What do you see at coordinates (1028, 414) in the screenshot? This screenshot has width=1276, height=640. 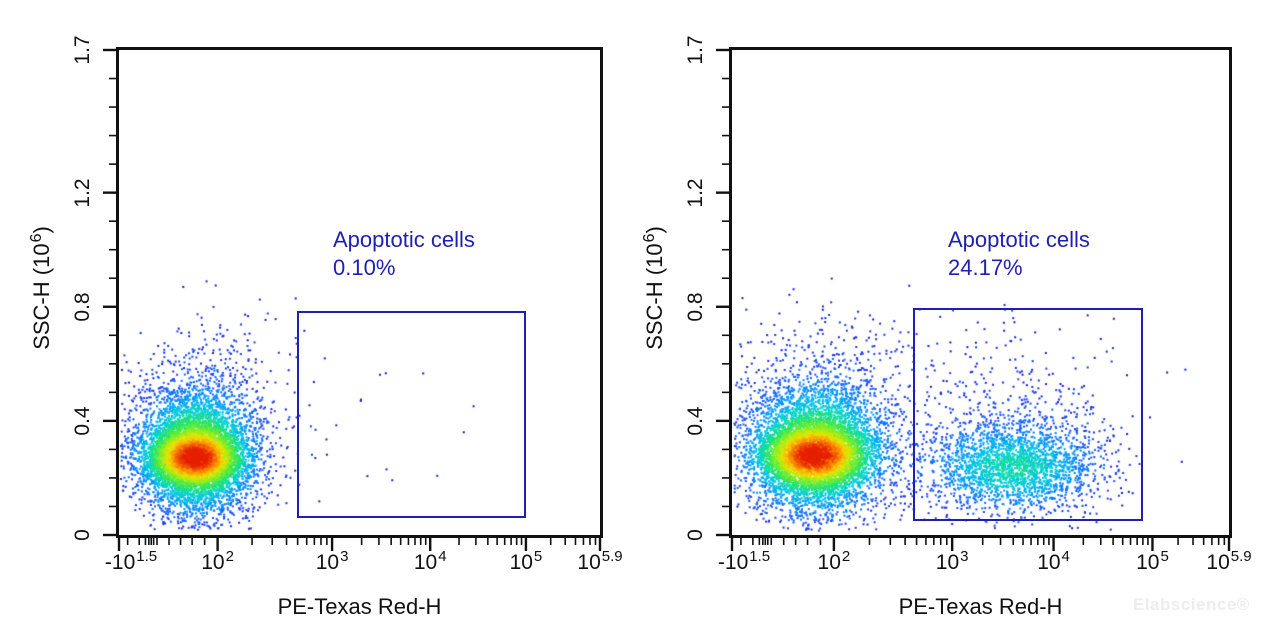 I see `apoptotic-gate-rect-right` at bounding box center [1028, 414].